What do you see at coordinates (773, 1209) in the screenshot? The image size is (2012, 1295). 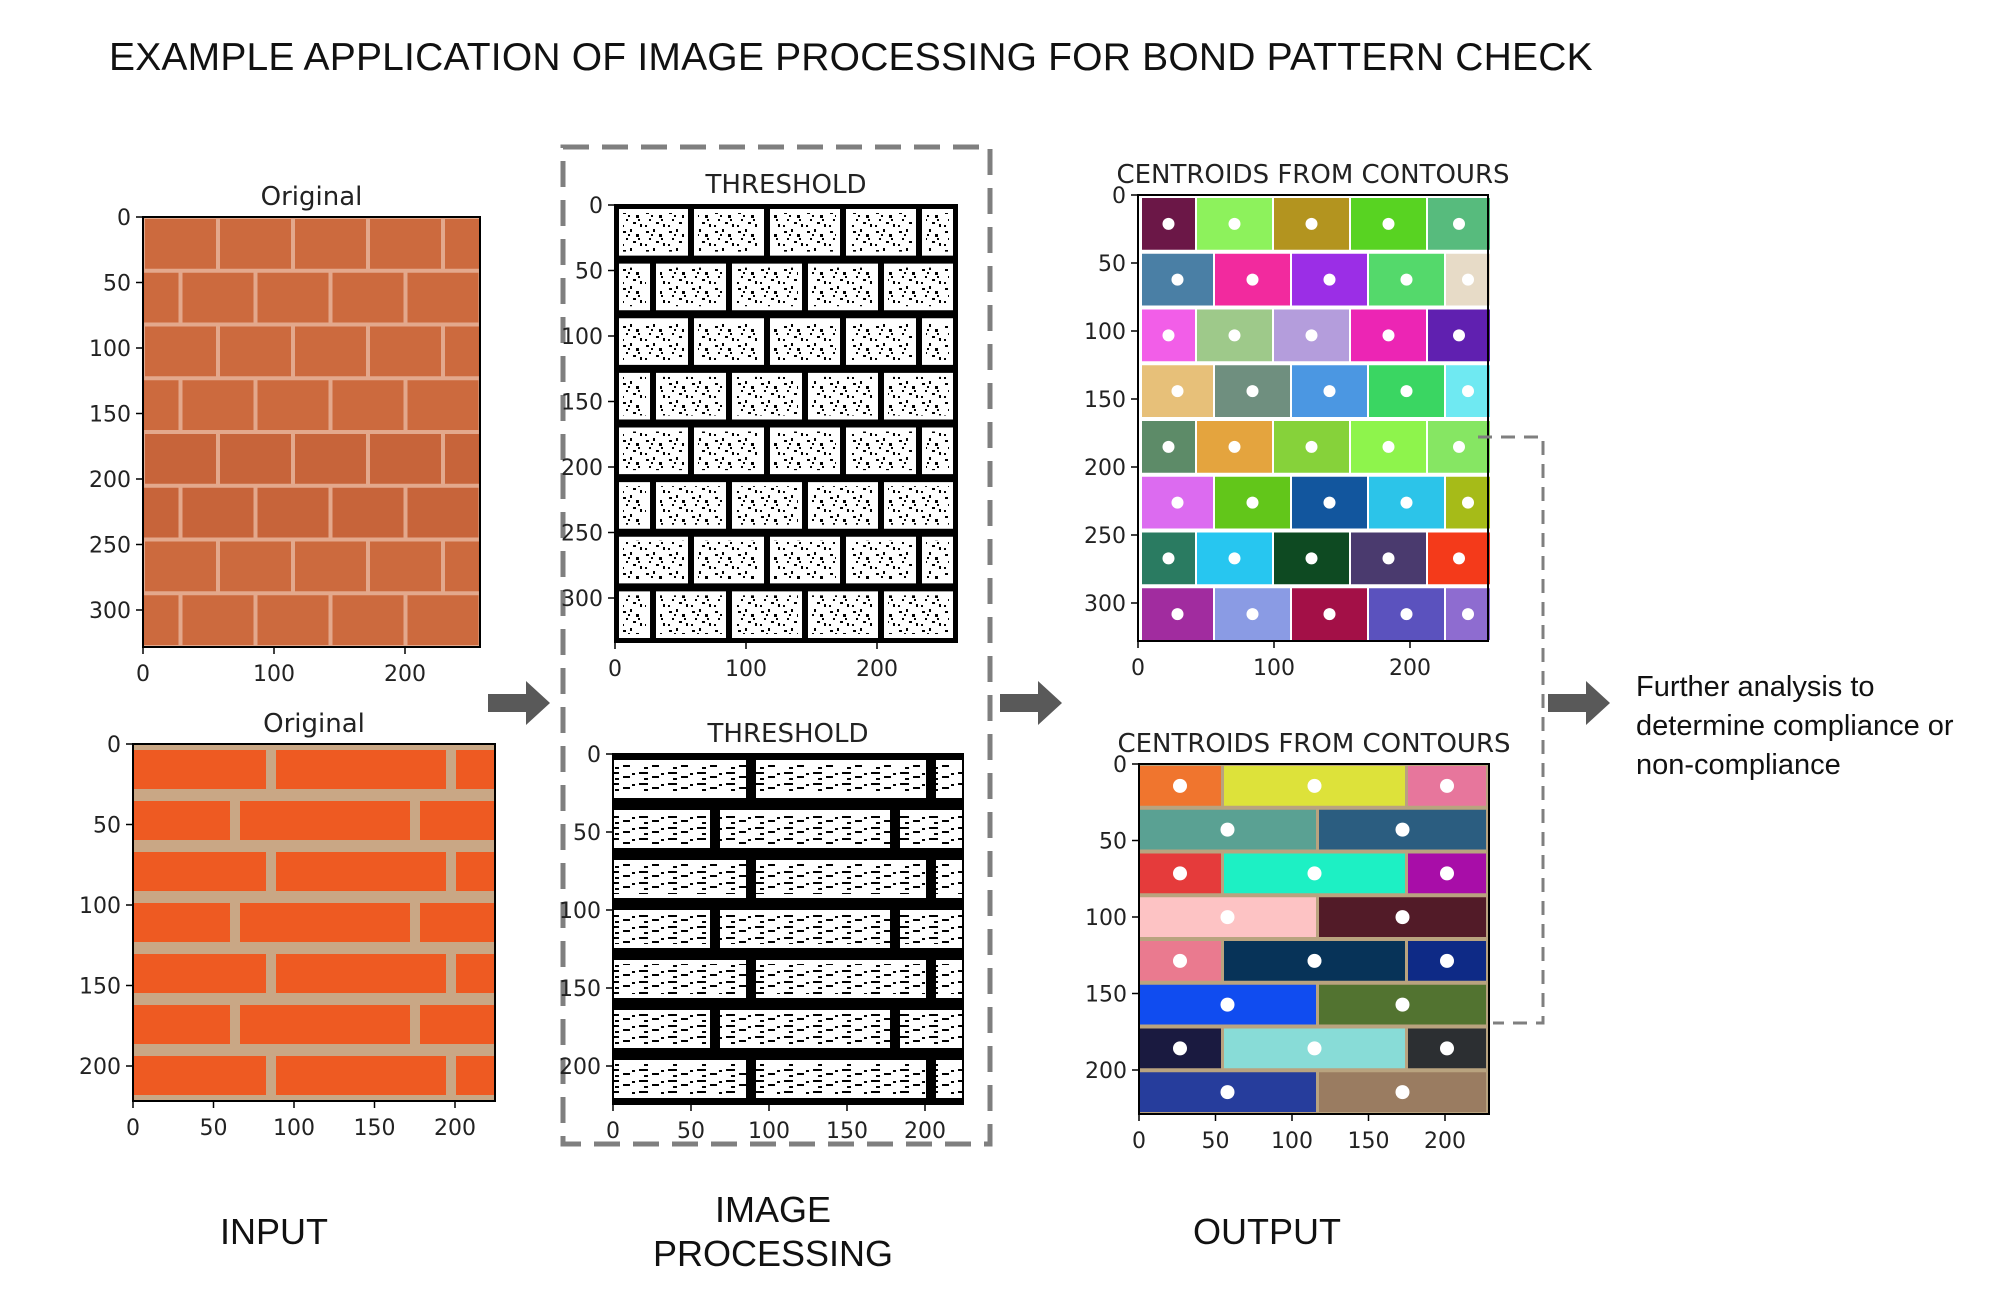 I see `stage-label-processing-line1: IMAGE` at bounding box center [773, 1209].